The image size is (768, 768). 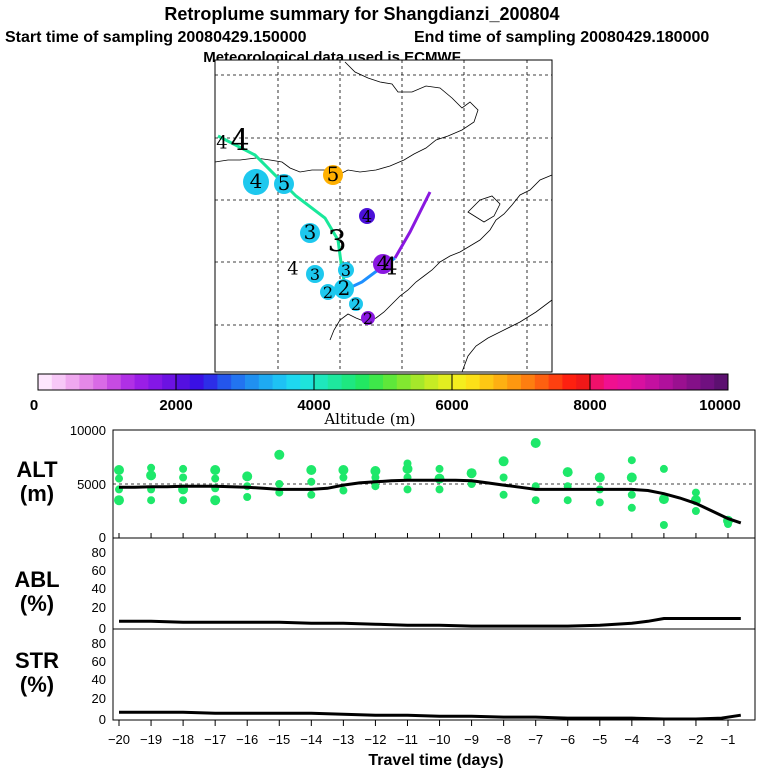 What do you see at coordinates (696, 739) in the screenshot?
I see `x-tick-label: −2` at bounding box center [696, 739].